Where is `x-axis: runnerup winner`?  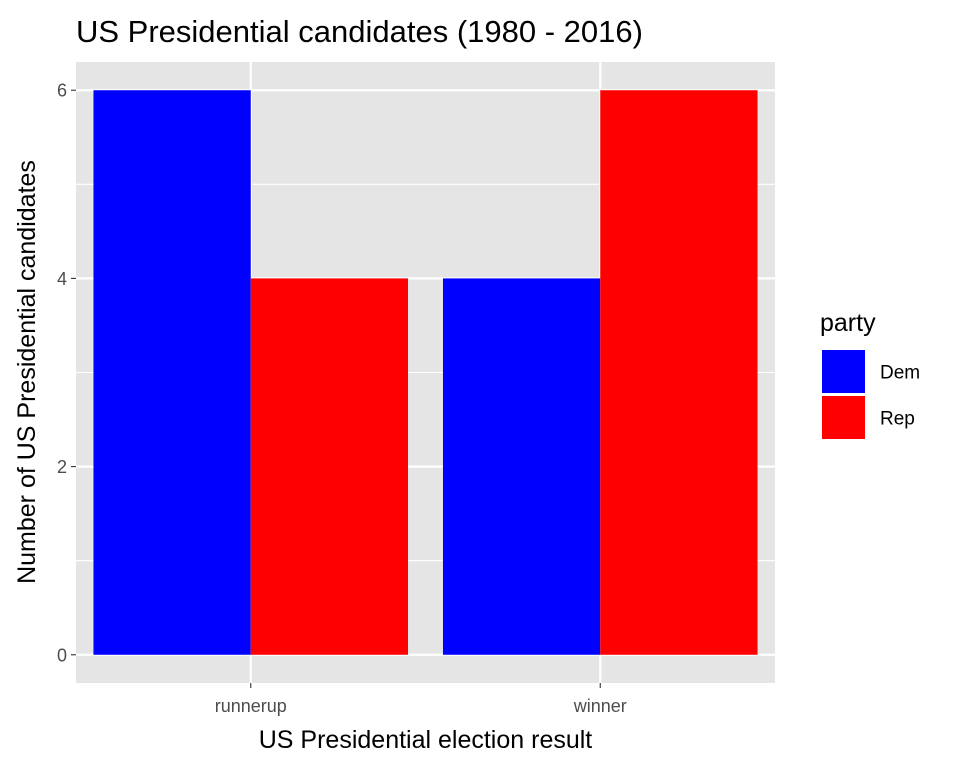 x-axis: runnerup winner is located at coordinates (421, 699).